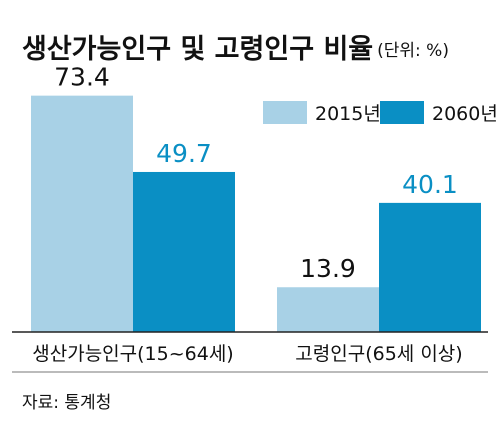 The image size is (500, 430). I want to click on bar-2-2015, so click(328, 309).